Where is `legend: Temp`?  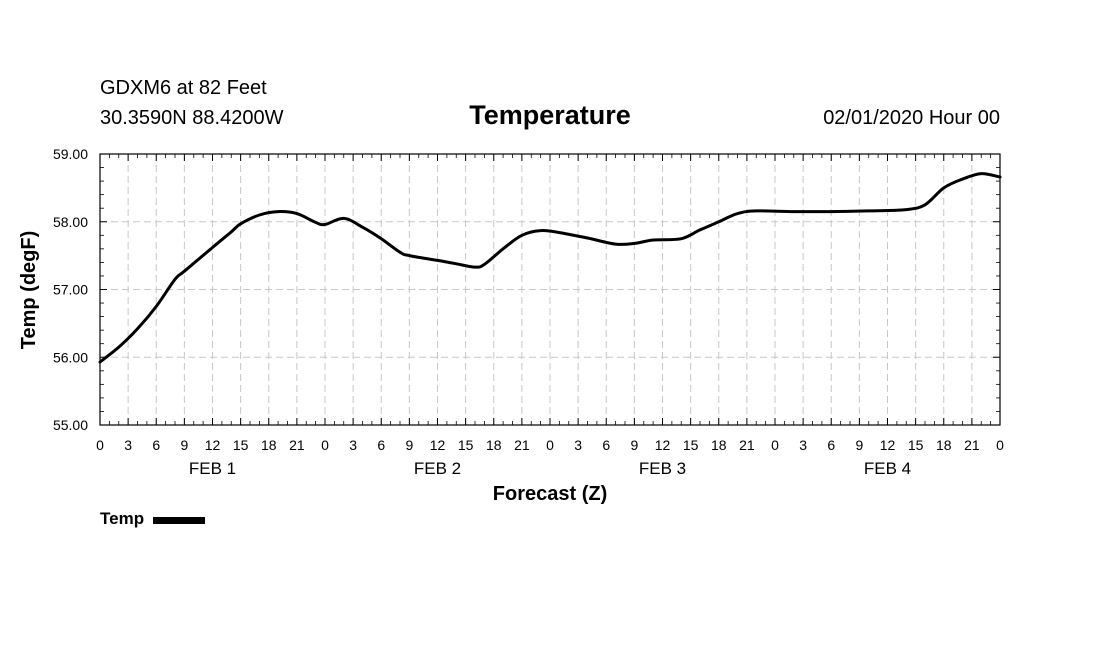 legend: Temp is located at coordinates (153, 519).